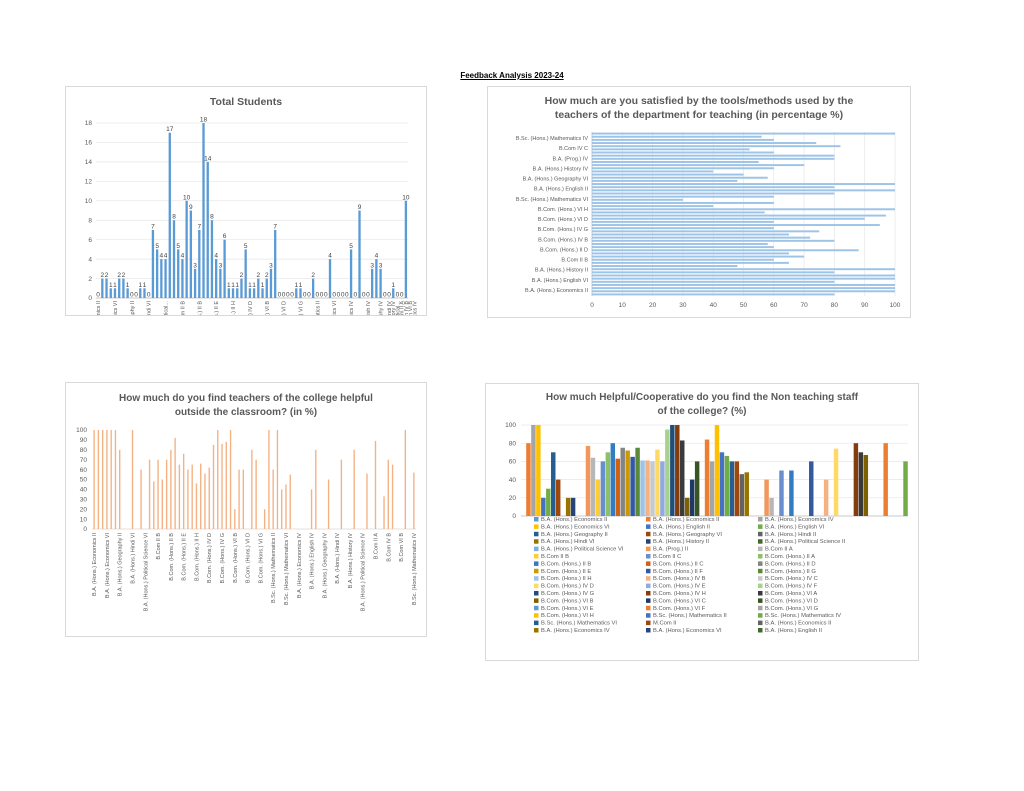 Image resolution: width=1024 pixels, height=791 pixels. Describe the element at coordinates (84, 440) in the screenshot. I see `y-tick-label: 90` at that location.